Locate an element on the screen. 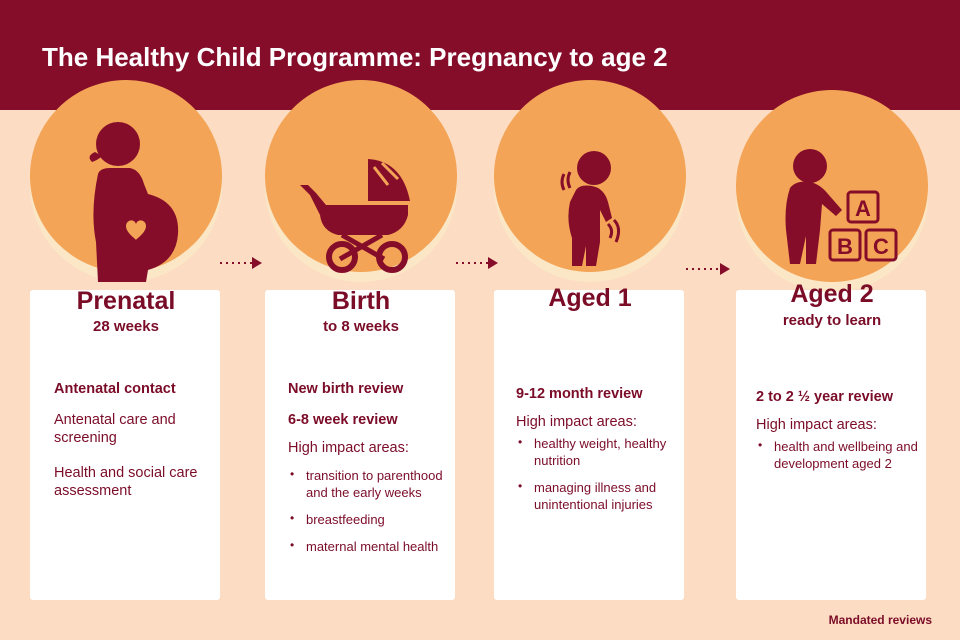 The height and width of the screenshot is (640, 960). stage-label-aged1: Aged 1 is located at coordinates (590, 298).